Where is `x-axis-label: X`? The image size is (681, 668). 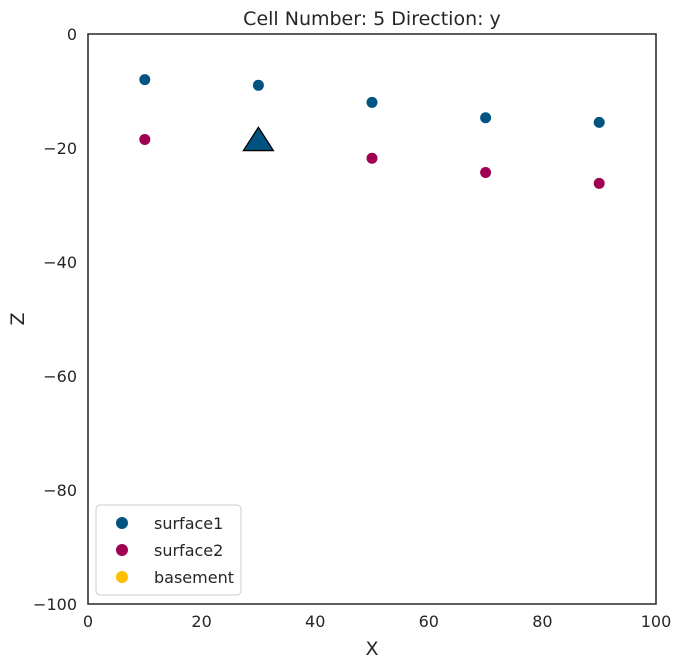
x-axis-label: X is located at coordinates (371, 649).